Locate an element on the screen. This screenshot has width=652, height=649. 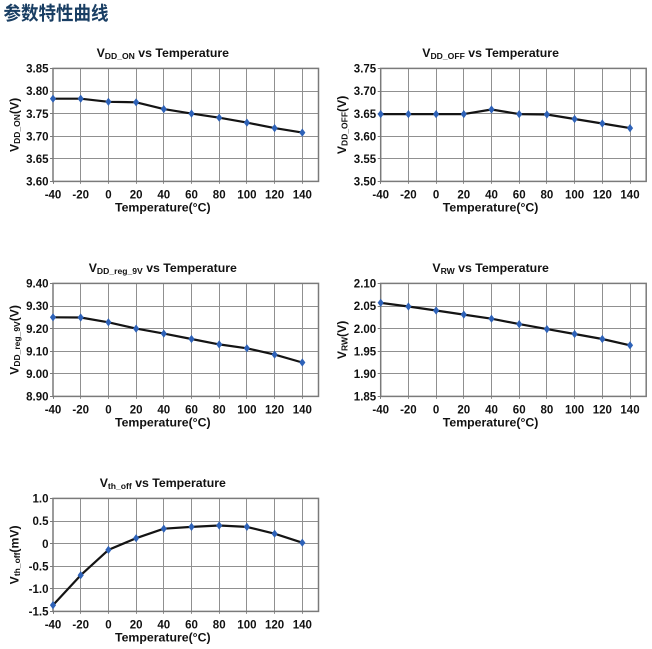
svg-text: Vth_off(mV) is located at coordinates (15, 554).